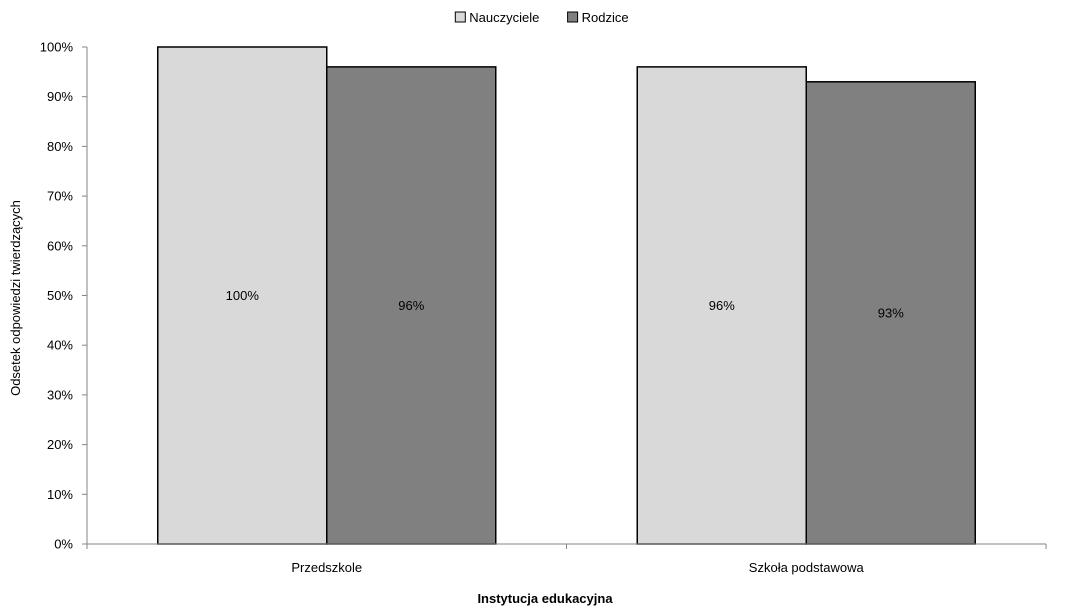 This screenshot has height=615, width=1075. I want to click on y-tick-label: 60%, so click(60, 245).